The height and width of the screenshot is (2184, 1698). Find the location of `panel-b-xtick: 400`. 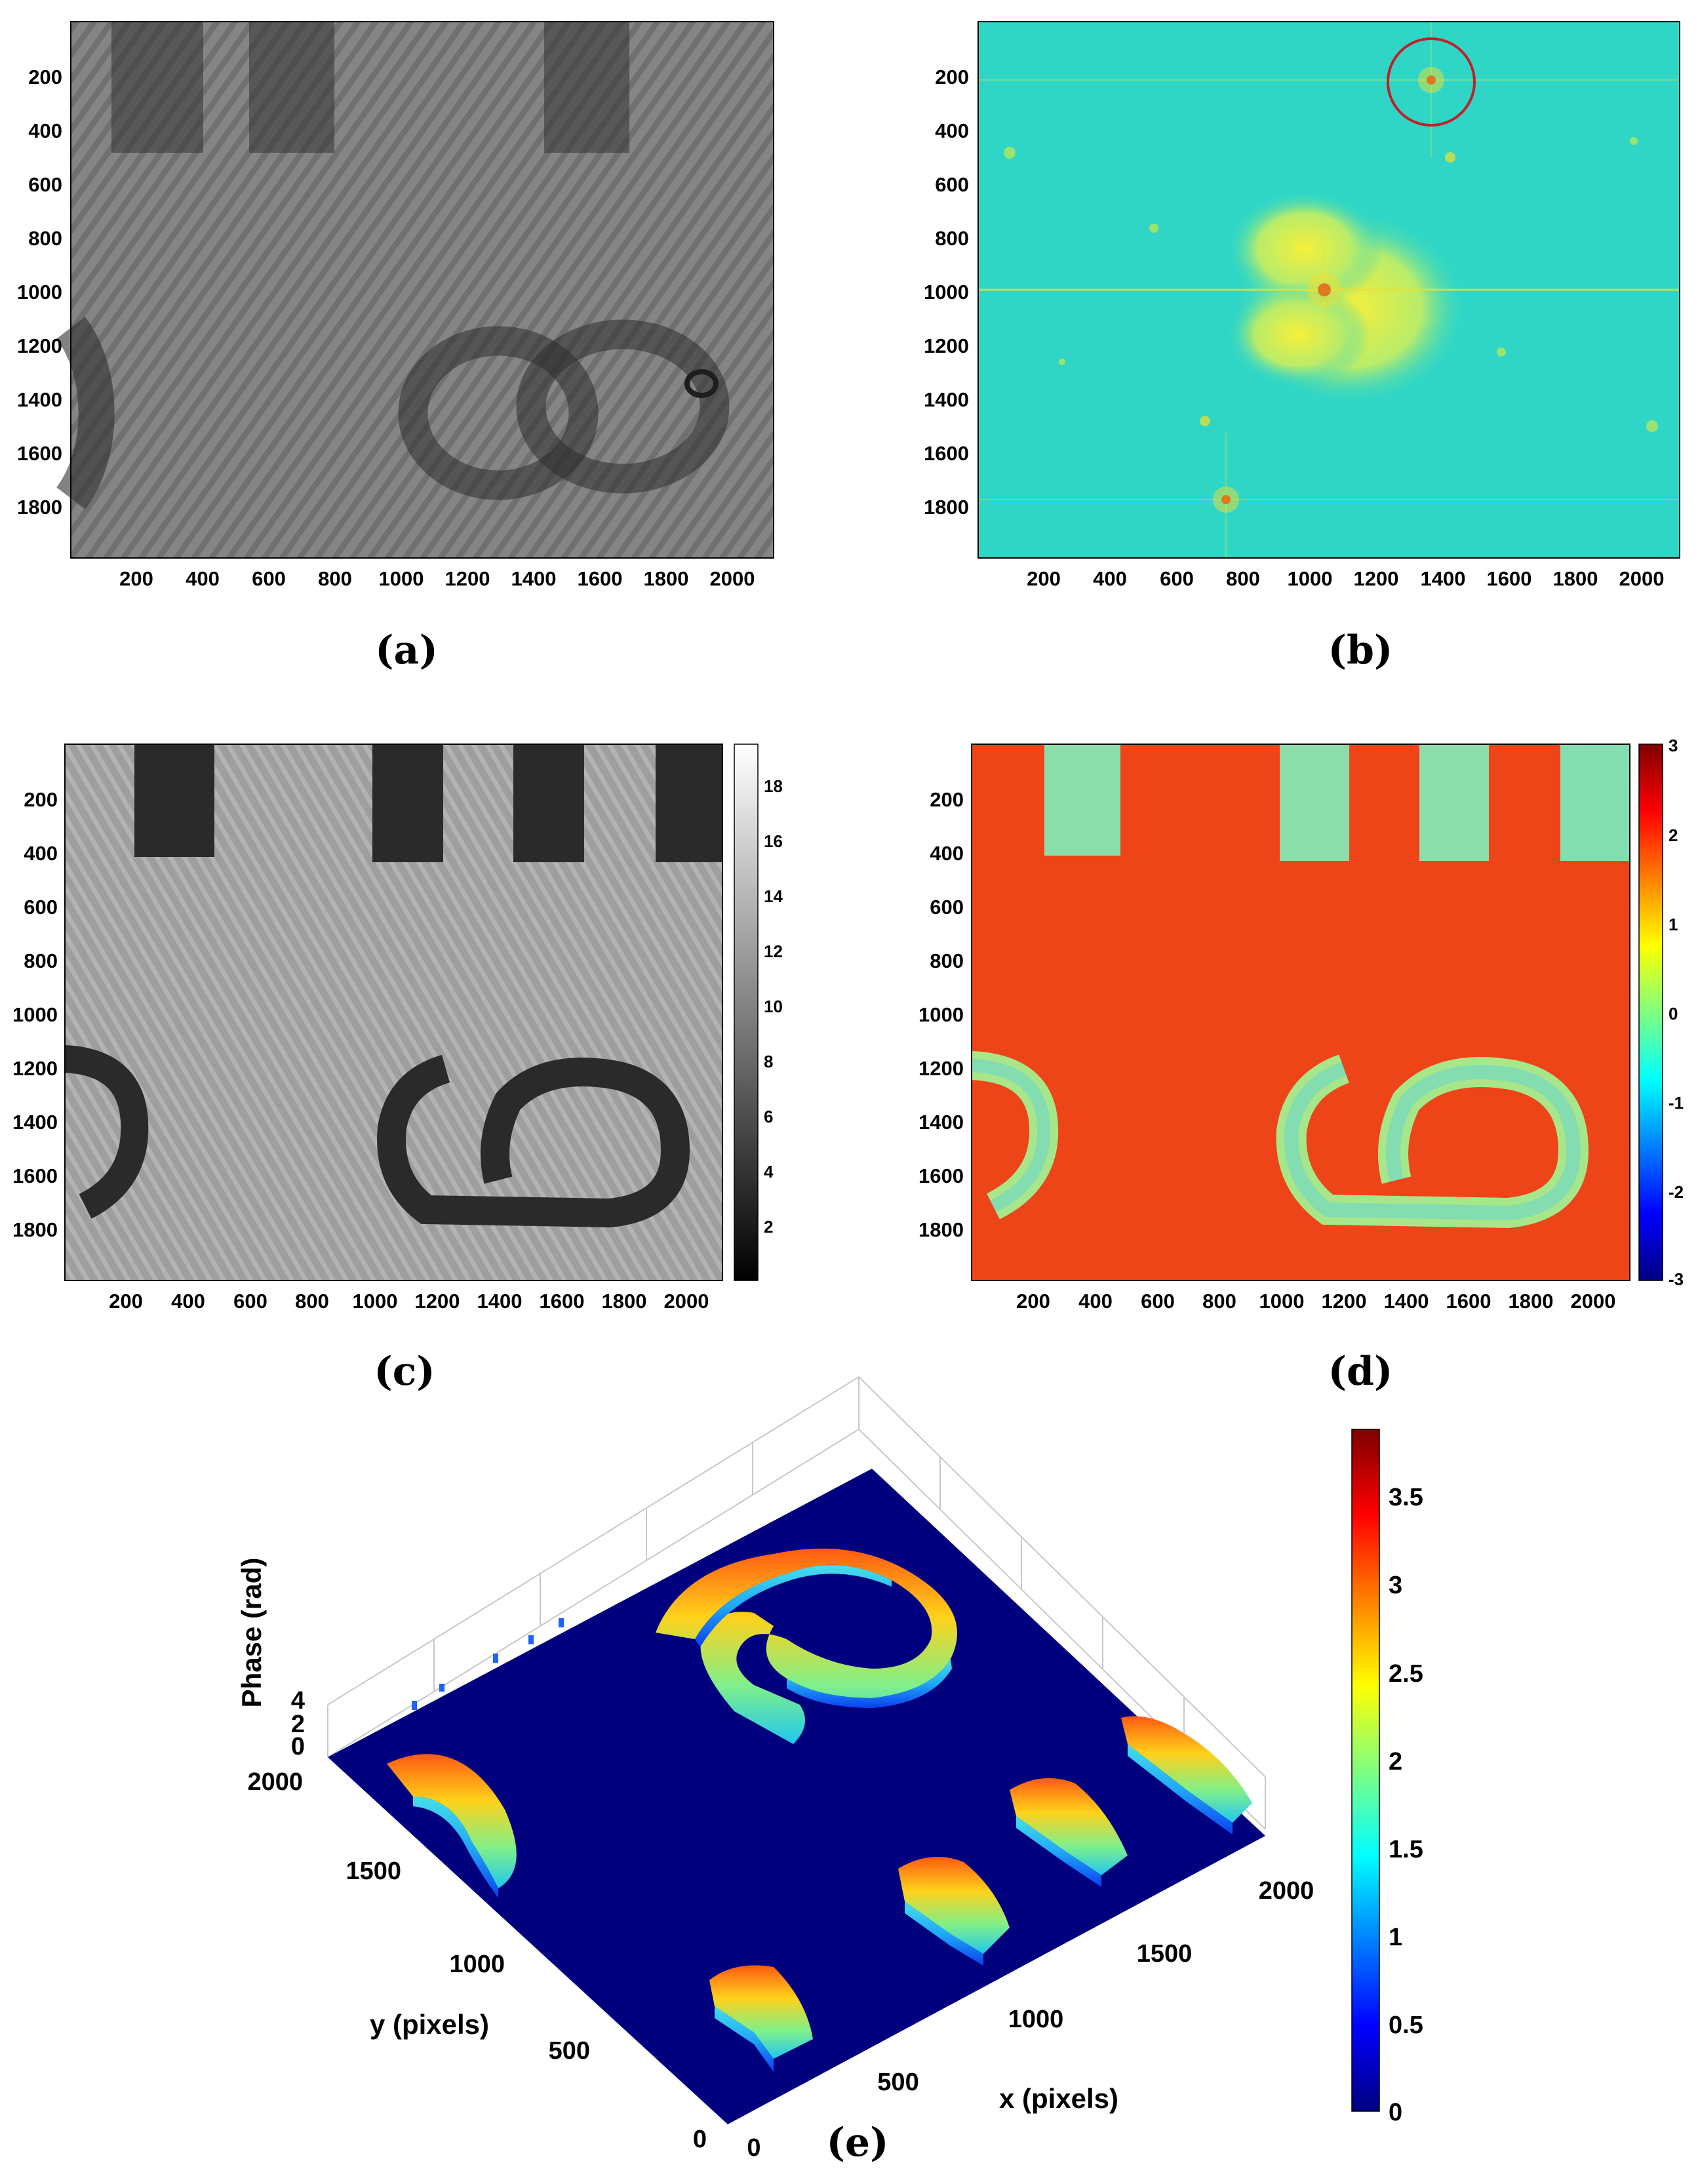

panel-b-xtick: 400 is located at coordinates (1110, 578).